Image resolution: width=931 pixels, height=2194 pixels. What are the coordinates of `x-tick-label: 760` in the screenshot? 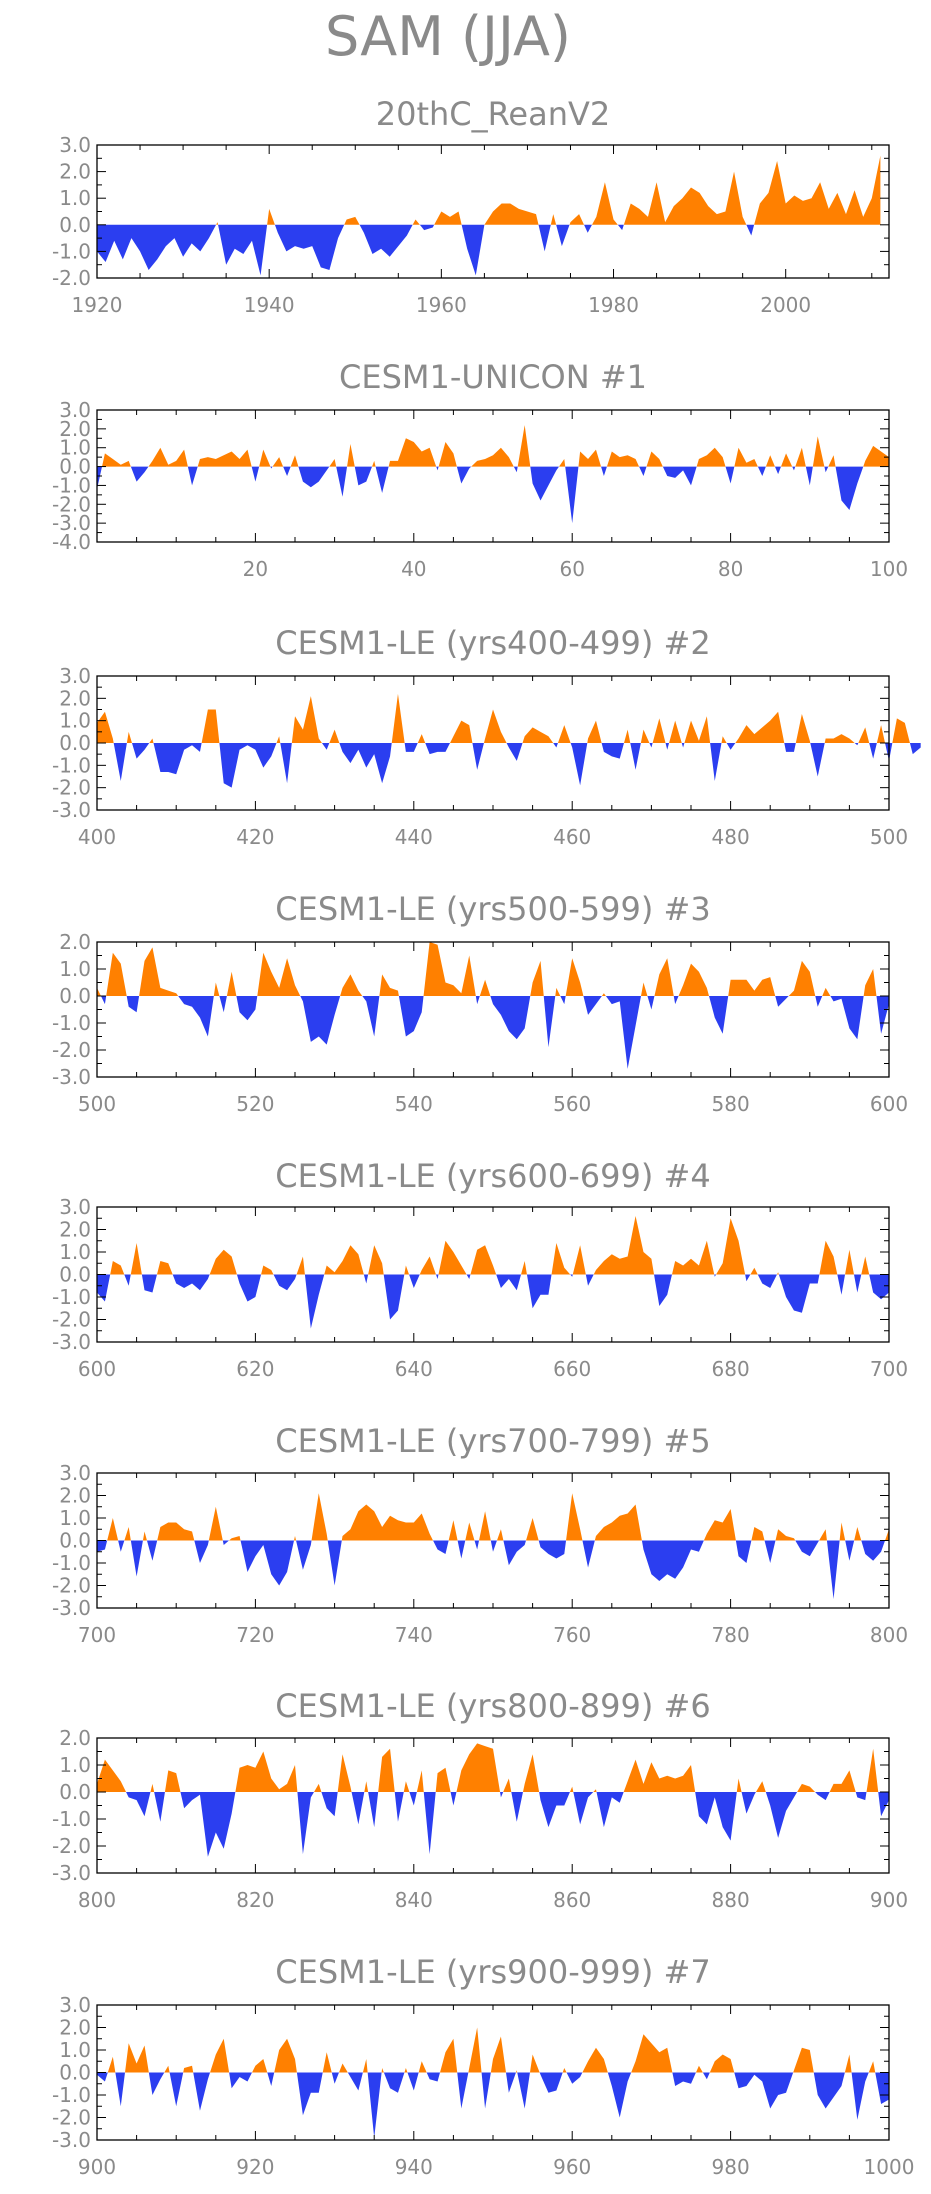 It's located at (572, 1635).